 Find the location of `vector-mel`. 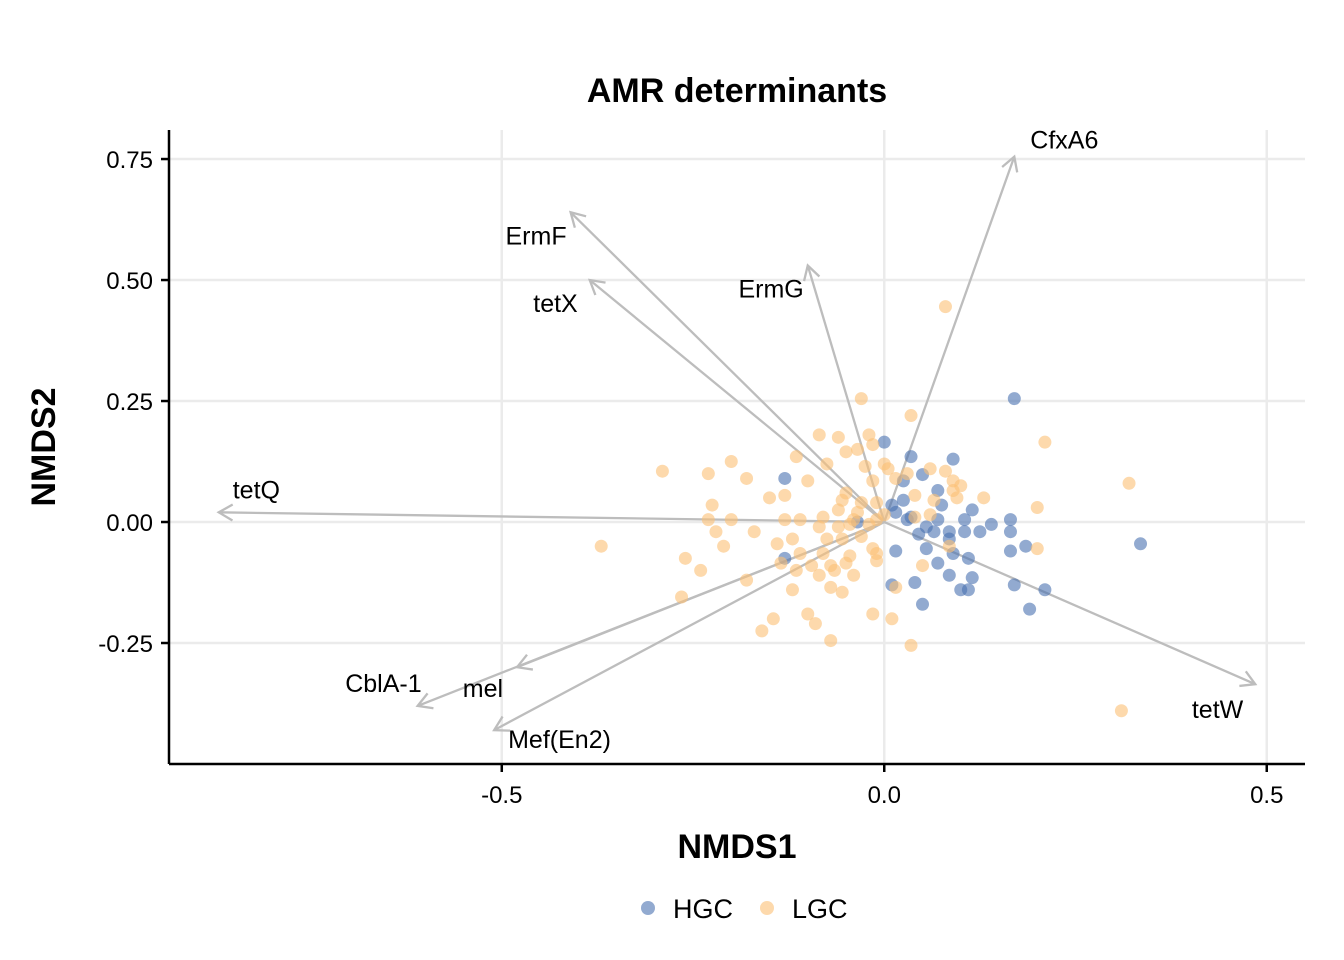

vector-mel is located at coordinates (700, 594).